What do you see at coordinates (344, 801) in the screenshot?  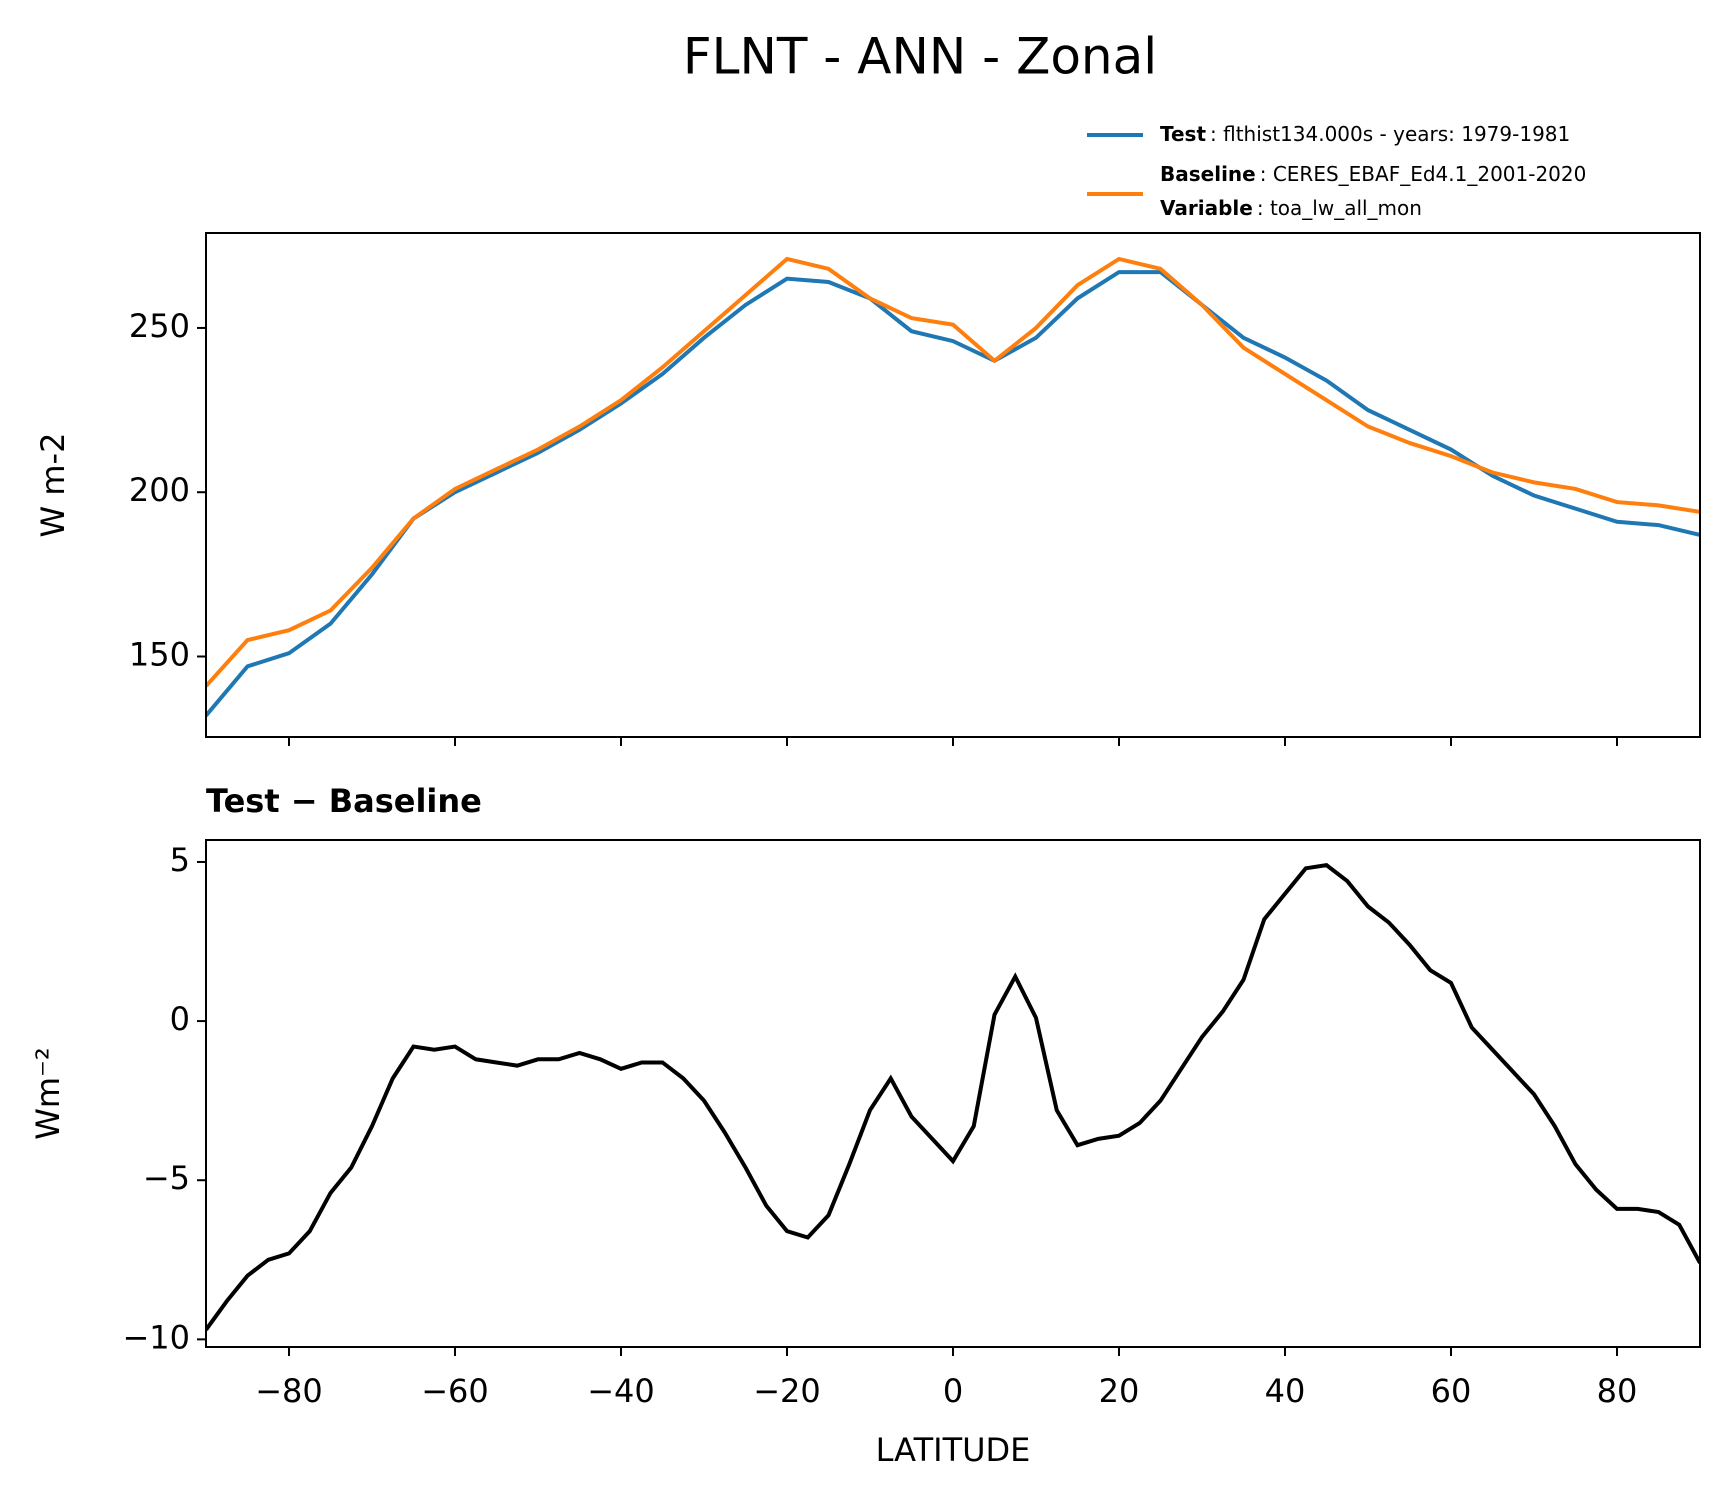 I see `panel-title: Test − Baseline` at bounding box center [344, 801].